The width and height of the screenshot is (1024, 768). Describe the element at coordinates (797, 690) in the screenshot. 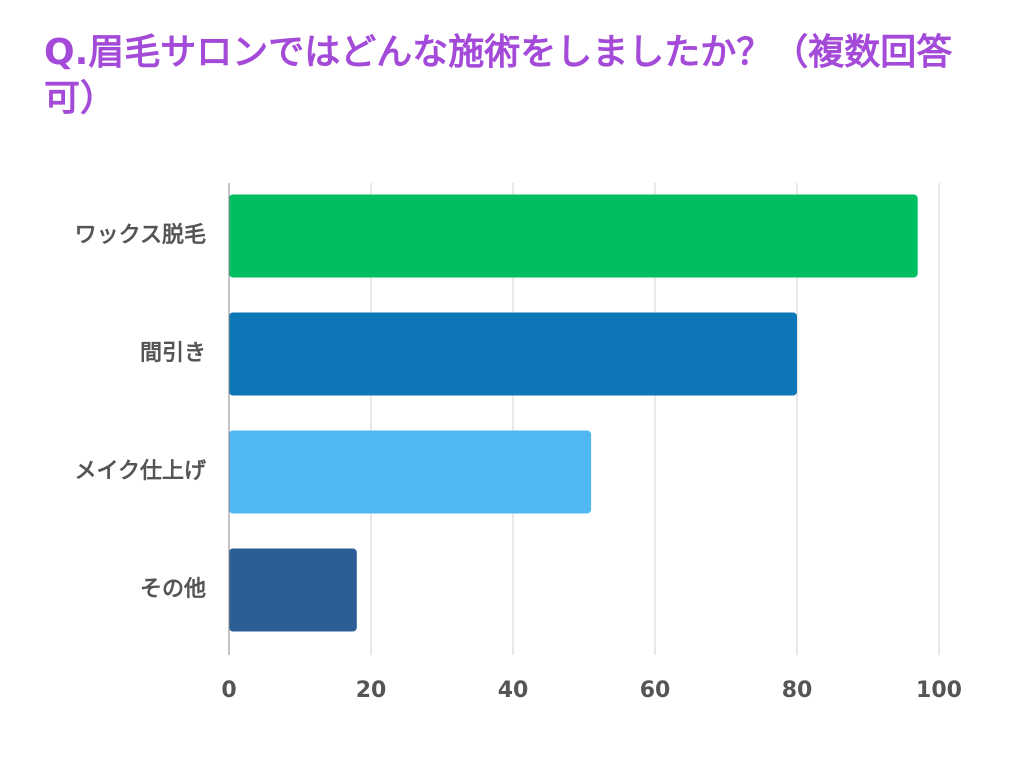

I see `x-tick-label-4: 80` at that location.